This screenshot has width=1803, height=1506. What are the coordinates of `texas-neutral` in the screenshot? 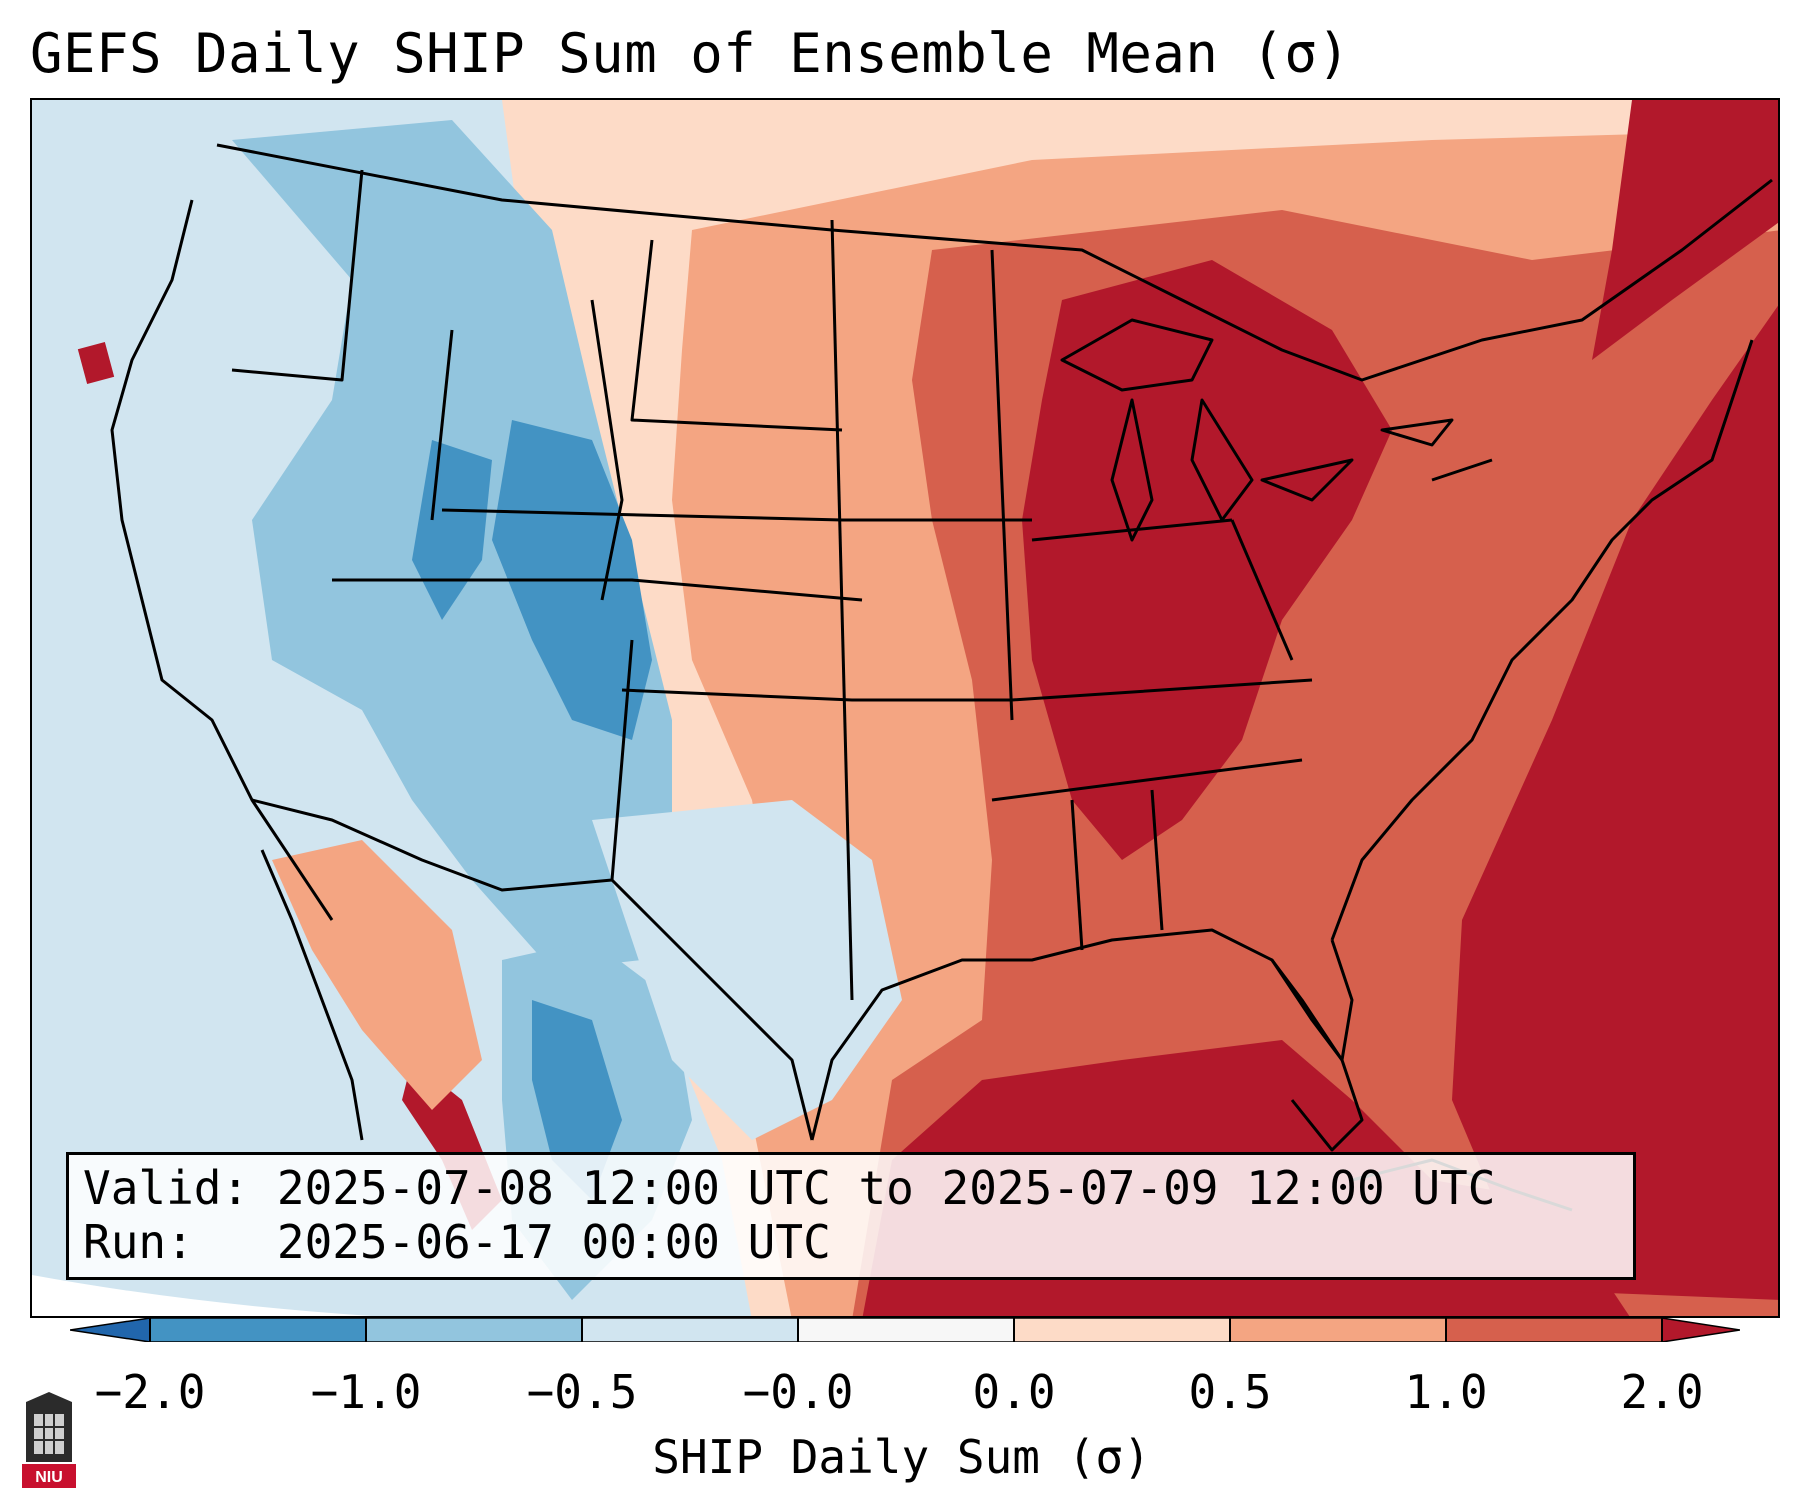 It's located at (747, 970).